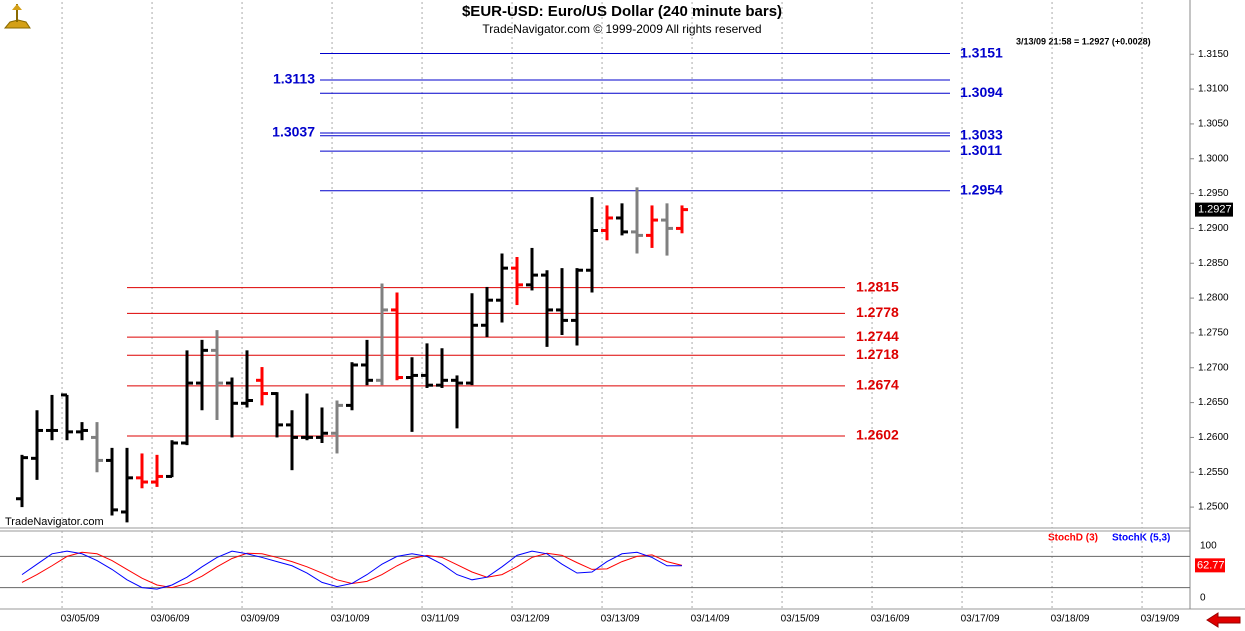 The height and width of the screenshot is (631, 1245). What do you see at coordinates (260, 619) in the screenshot?
I see `x-tick-label: 03/09/09` at bounding box center [260, 619].